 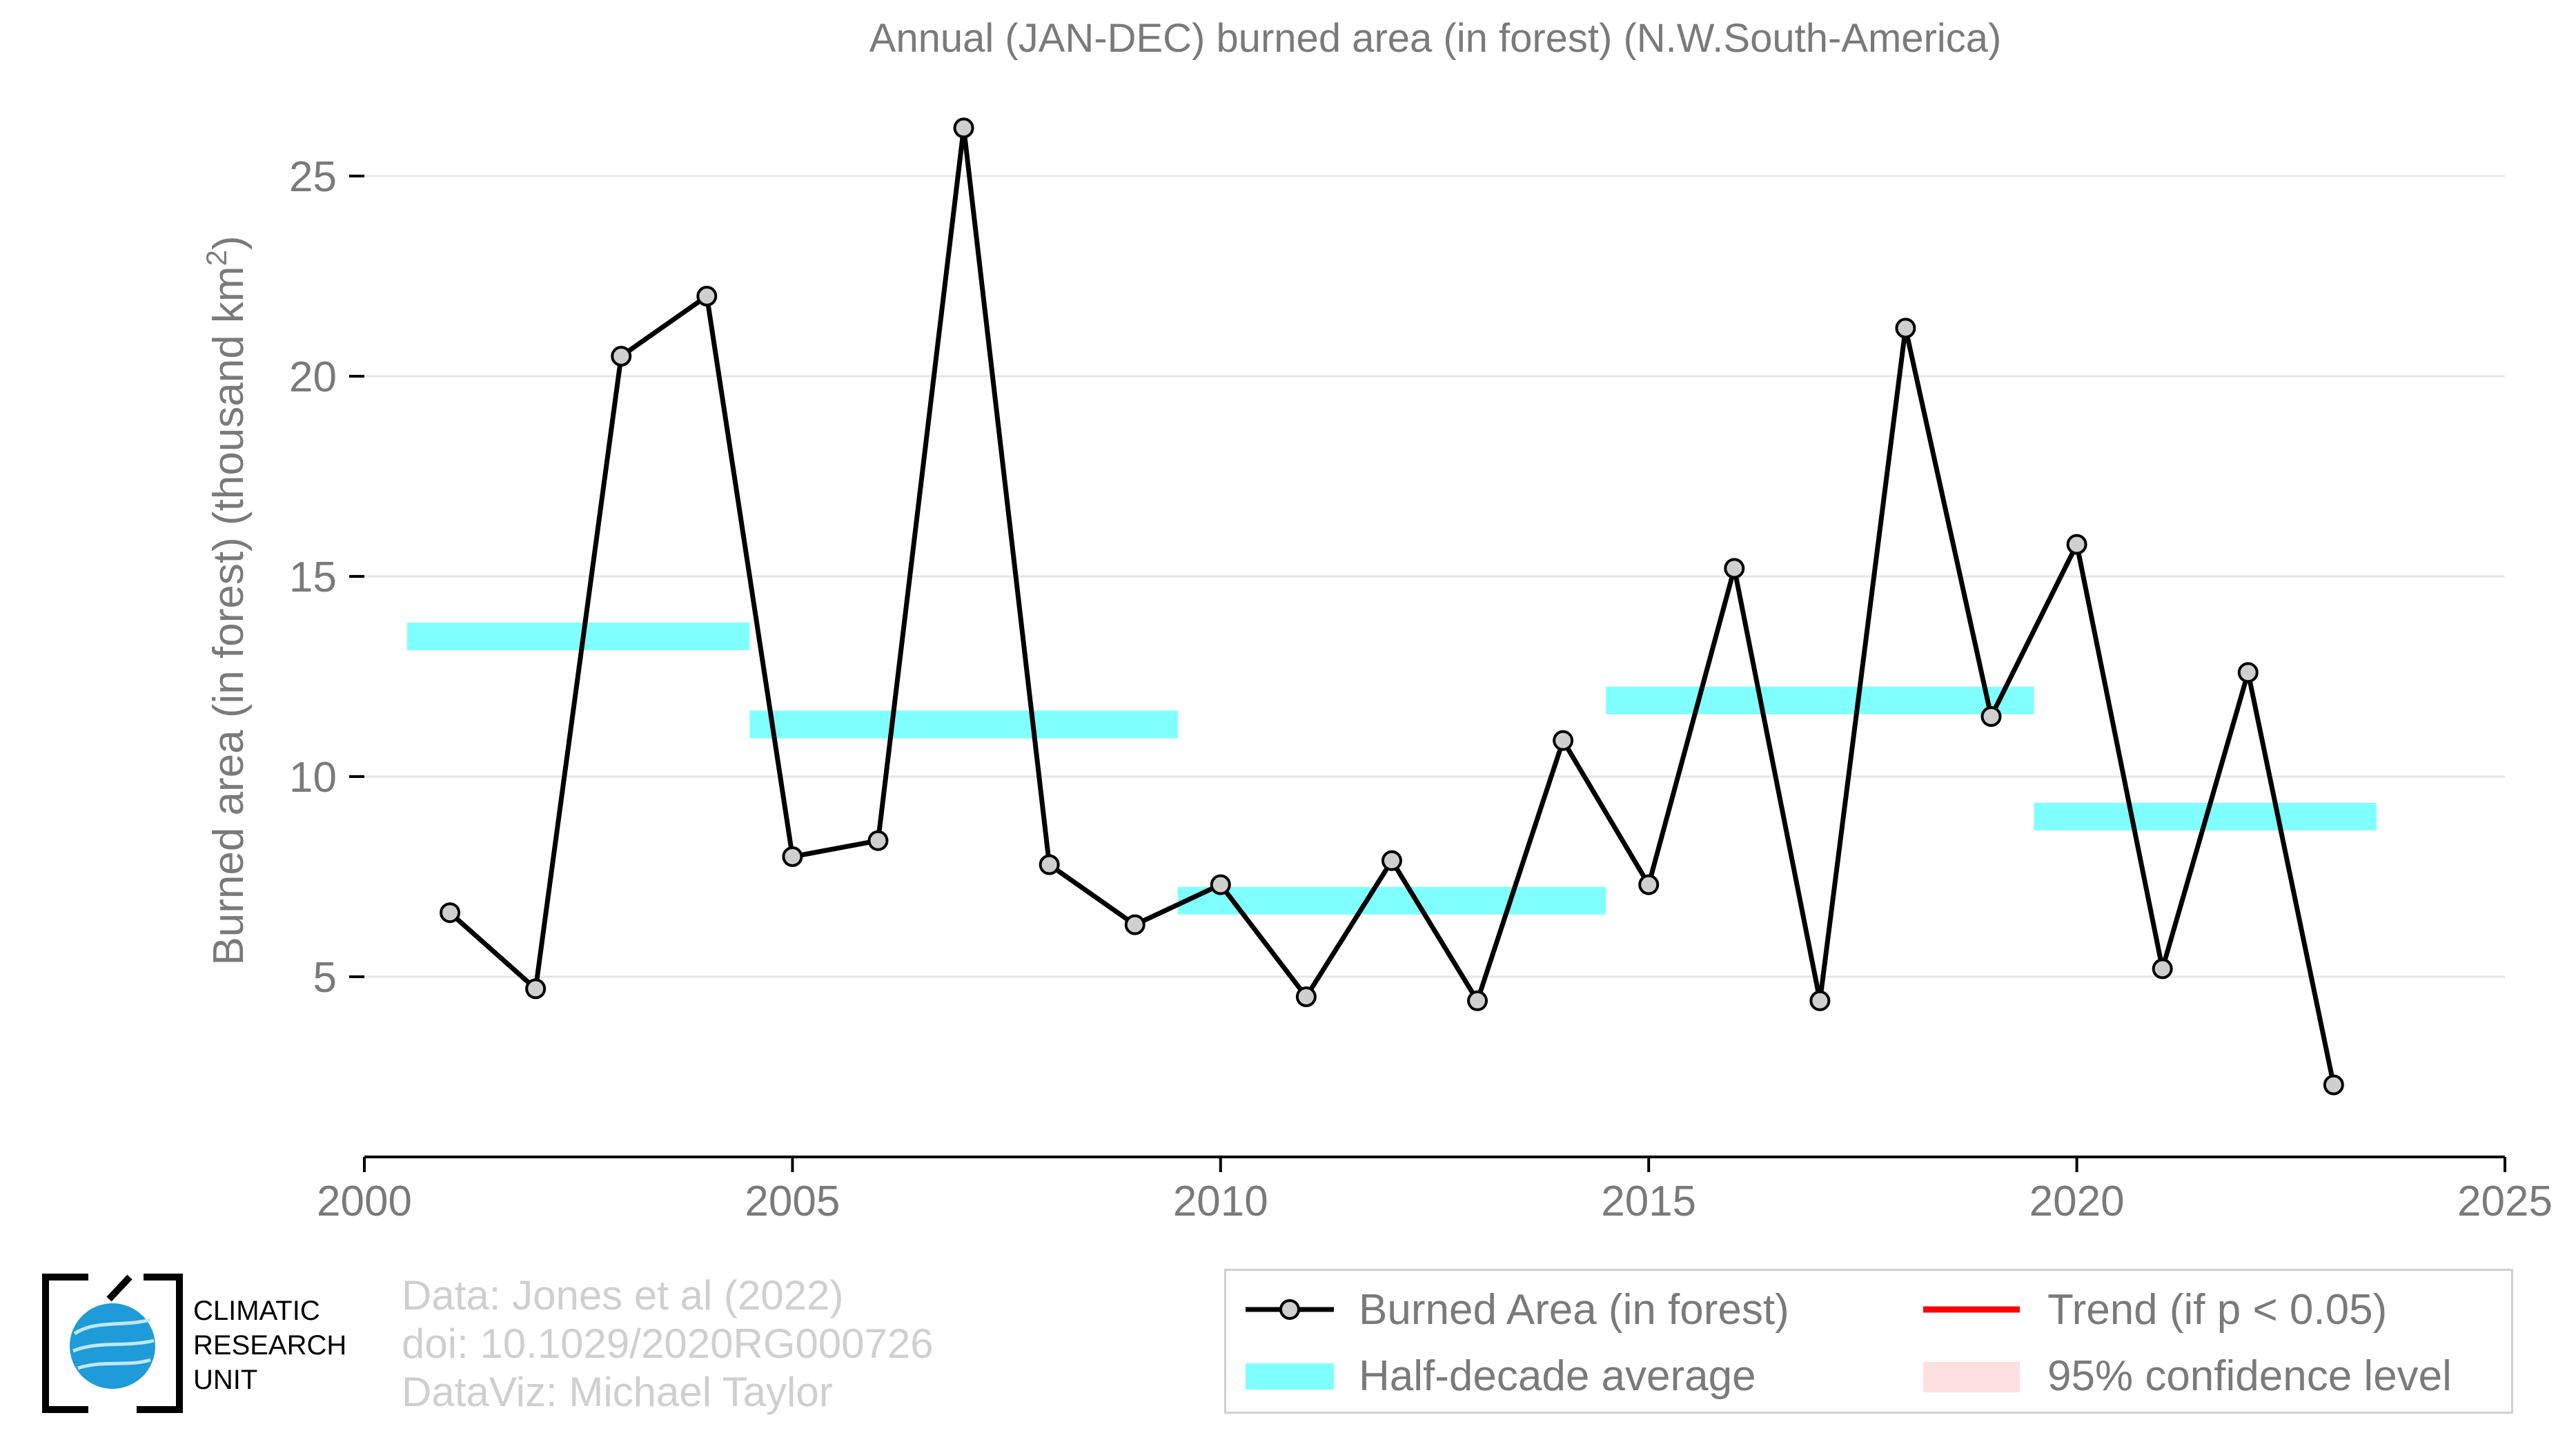 I want to click on y-tick-label-10: 10, so click(x=313, y=778).